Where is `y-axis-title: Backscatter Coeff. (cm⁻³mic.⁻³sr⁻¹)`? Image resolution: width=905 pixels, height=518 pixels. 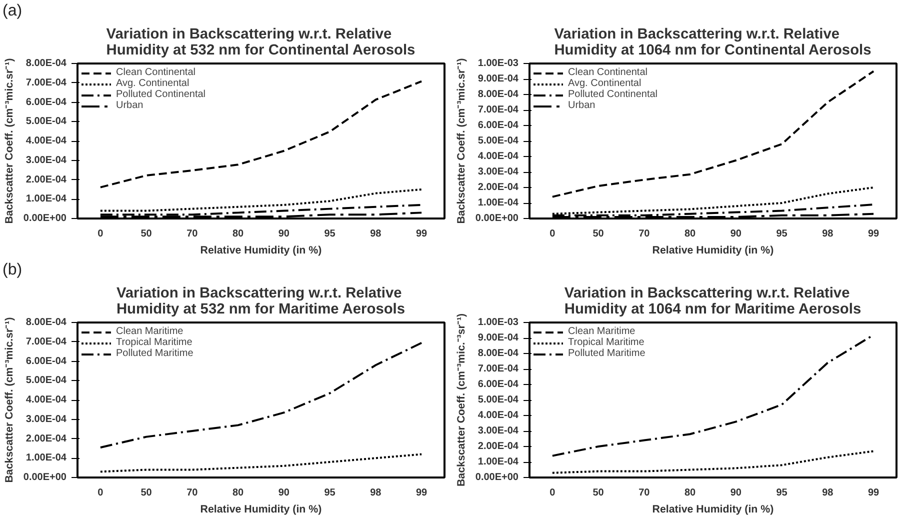
y-axis-title: Backscatter Coeff. (cm⁻³mic.⁻³sr⁻¹) is located at coordinates (461, 400).